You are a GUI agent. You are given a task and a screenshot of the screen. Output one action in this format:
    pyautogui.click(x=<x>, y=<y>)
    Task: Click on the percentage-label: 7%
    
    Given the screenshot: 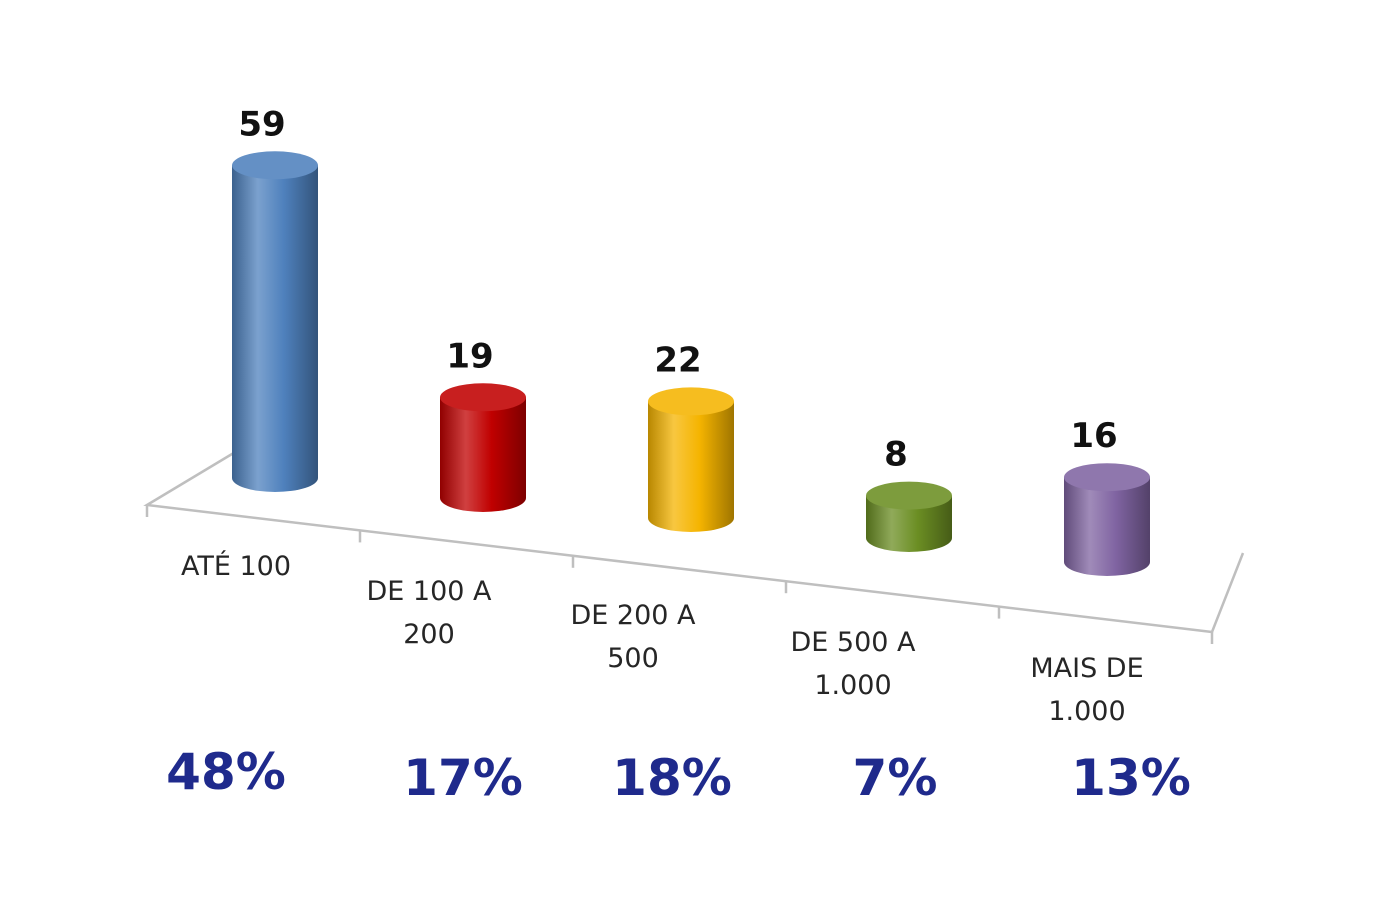 What is the action you would take?
    pyautogui.click(x=895, y=778)
    